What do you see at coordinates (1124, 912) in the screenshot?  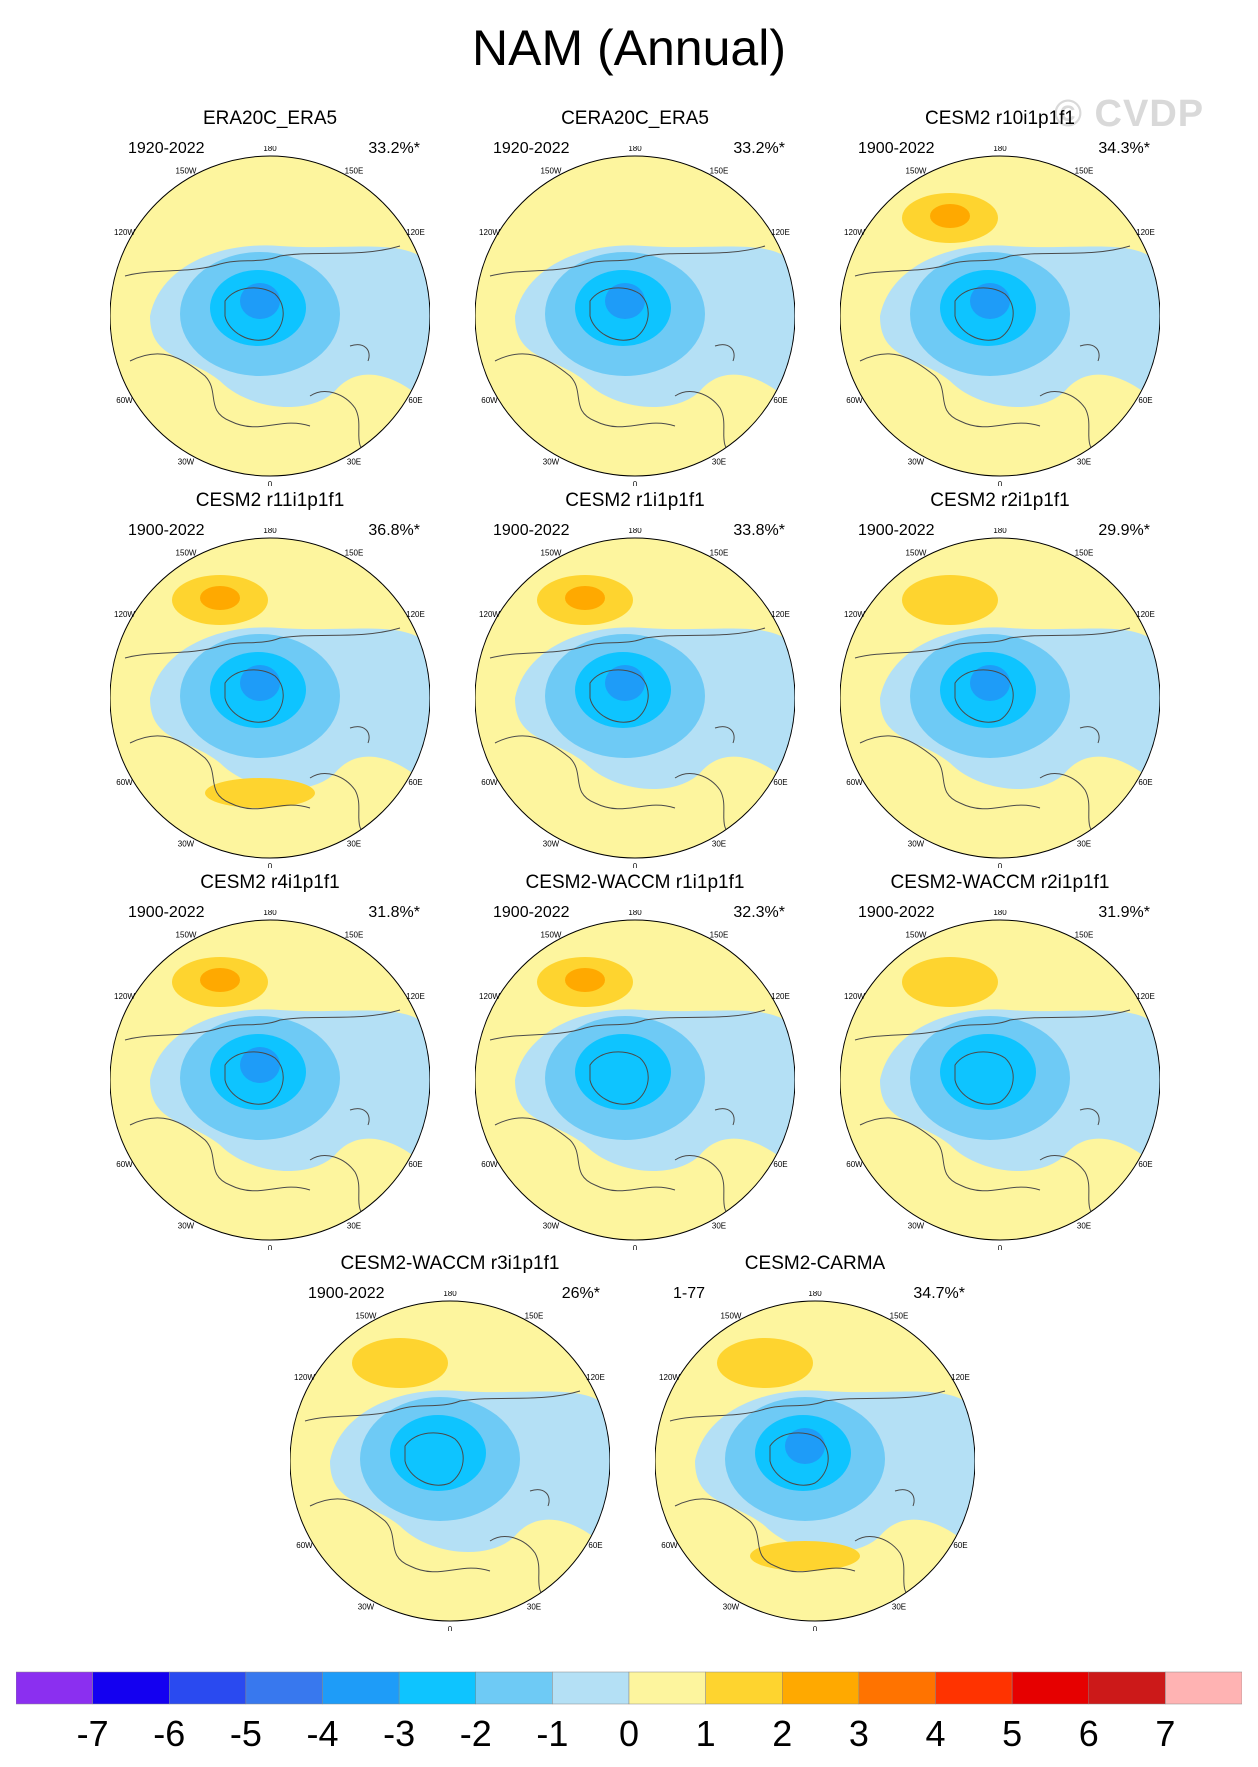 I see `panel-variance-explained: 31.9%*` at bounding box center [1124, 912].